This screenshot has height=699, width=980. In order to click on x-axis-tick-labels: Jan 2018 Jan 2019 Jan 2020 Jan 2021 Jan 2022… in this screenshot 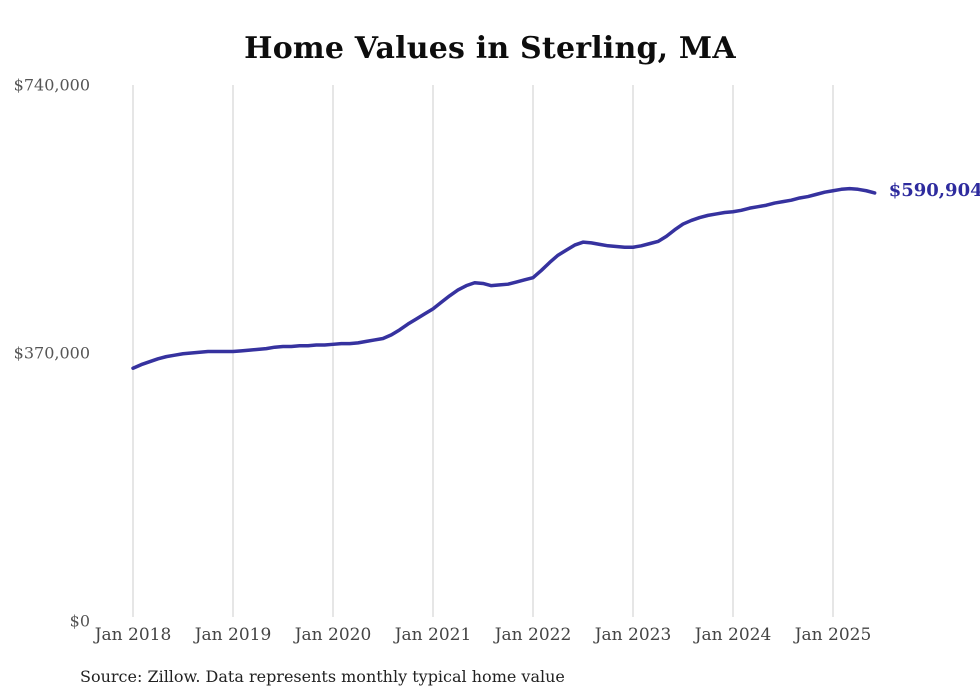, I will do `click(482, 635)`.